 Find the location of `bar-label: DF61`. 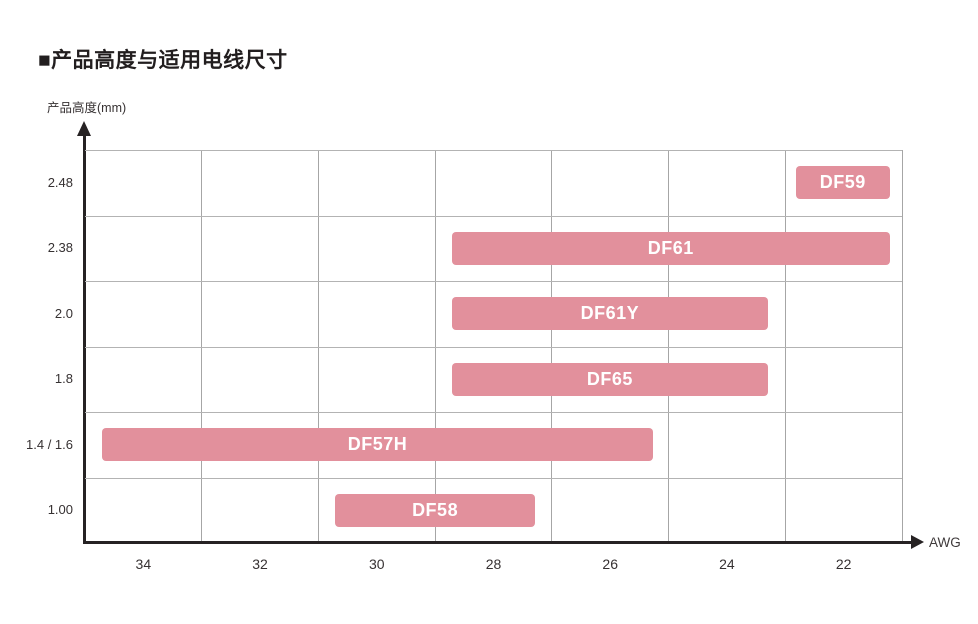

bar-label: DF61 is located at coordinates (670, 247).